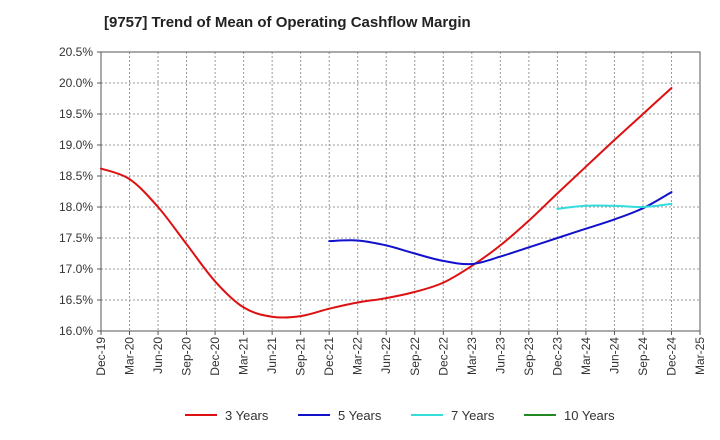  What do you see at coordinates (360, 415) in the screenshot?
I see `legend-label-5-years: 5 Years` at bounding box center [360, 415].